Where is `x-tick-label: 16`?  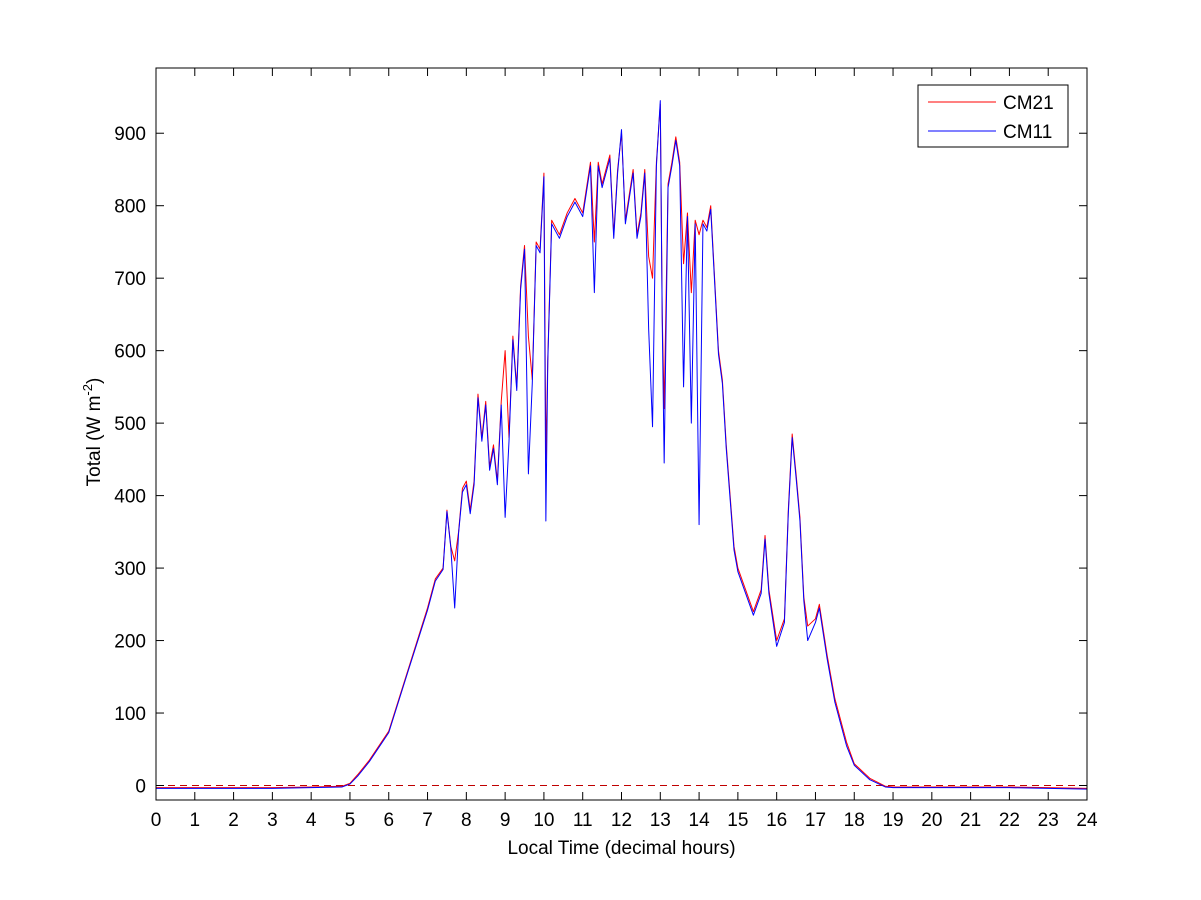 x-tick-label: 16 is located at coordinates (776, 820).